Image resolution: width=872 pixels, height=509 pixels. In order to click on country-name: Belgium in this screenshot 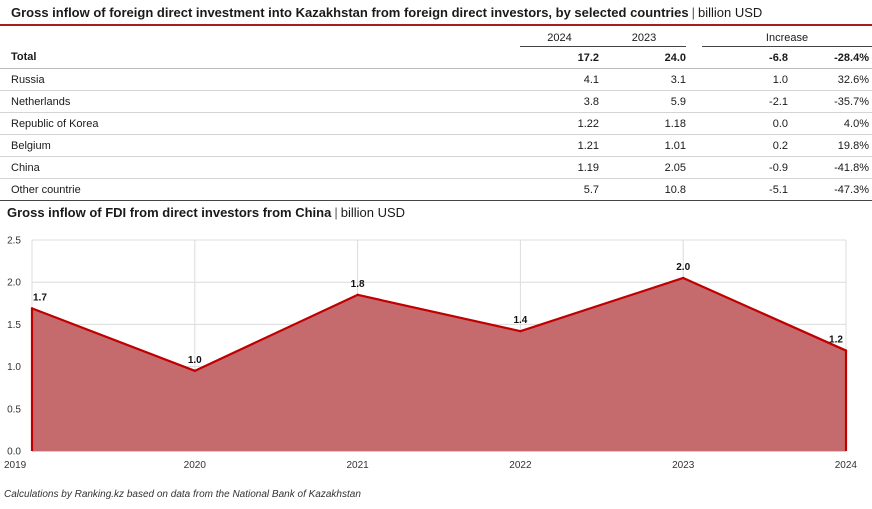, I will do `click(260, 145)`.